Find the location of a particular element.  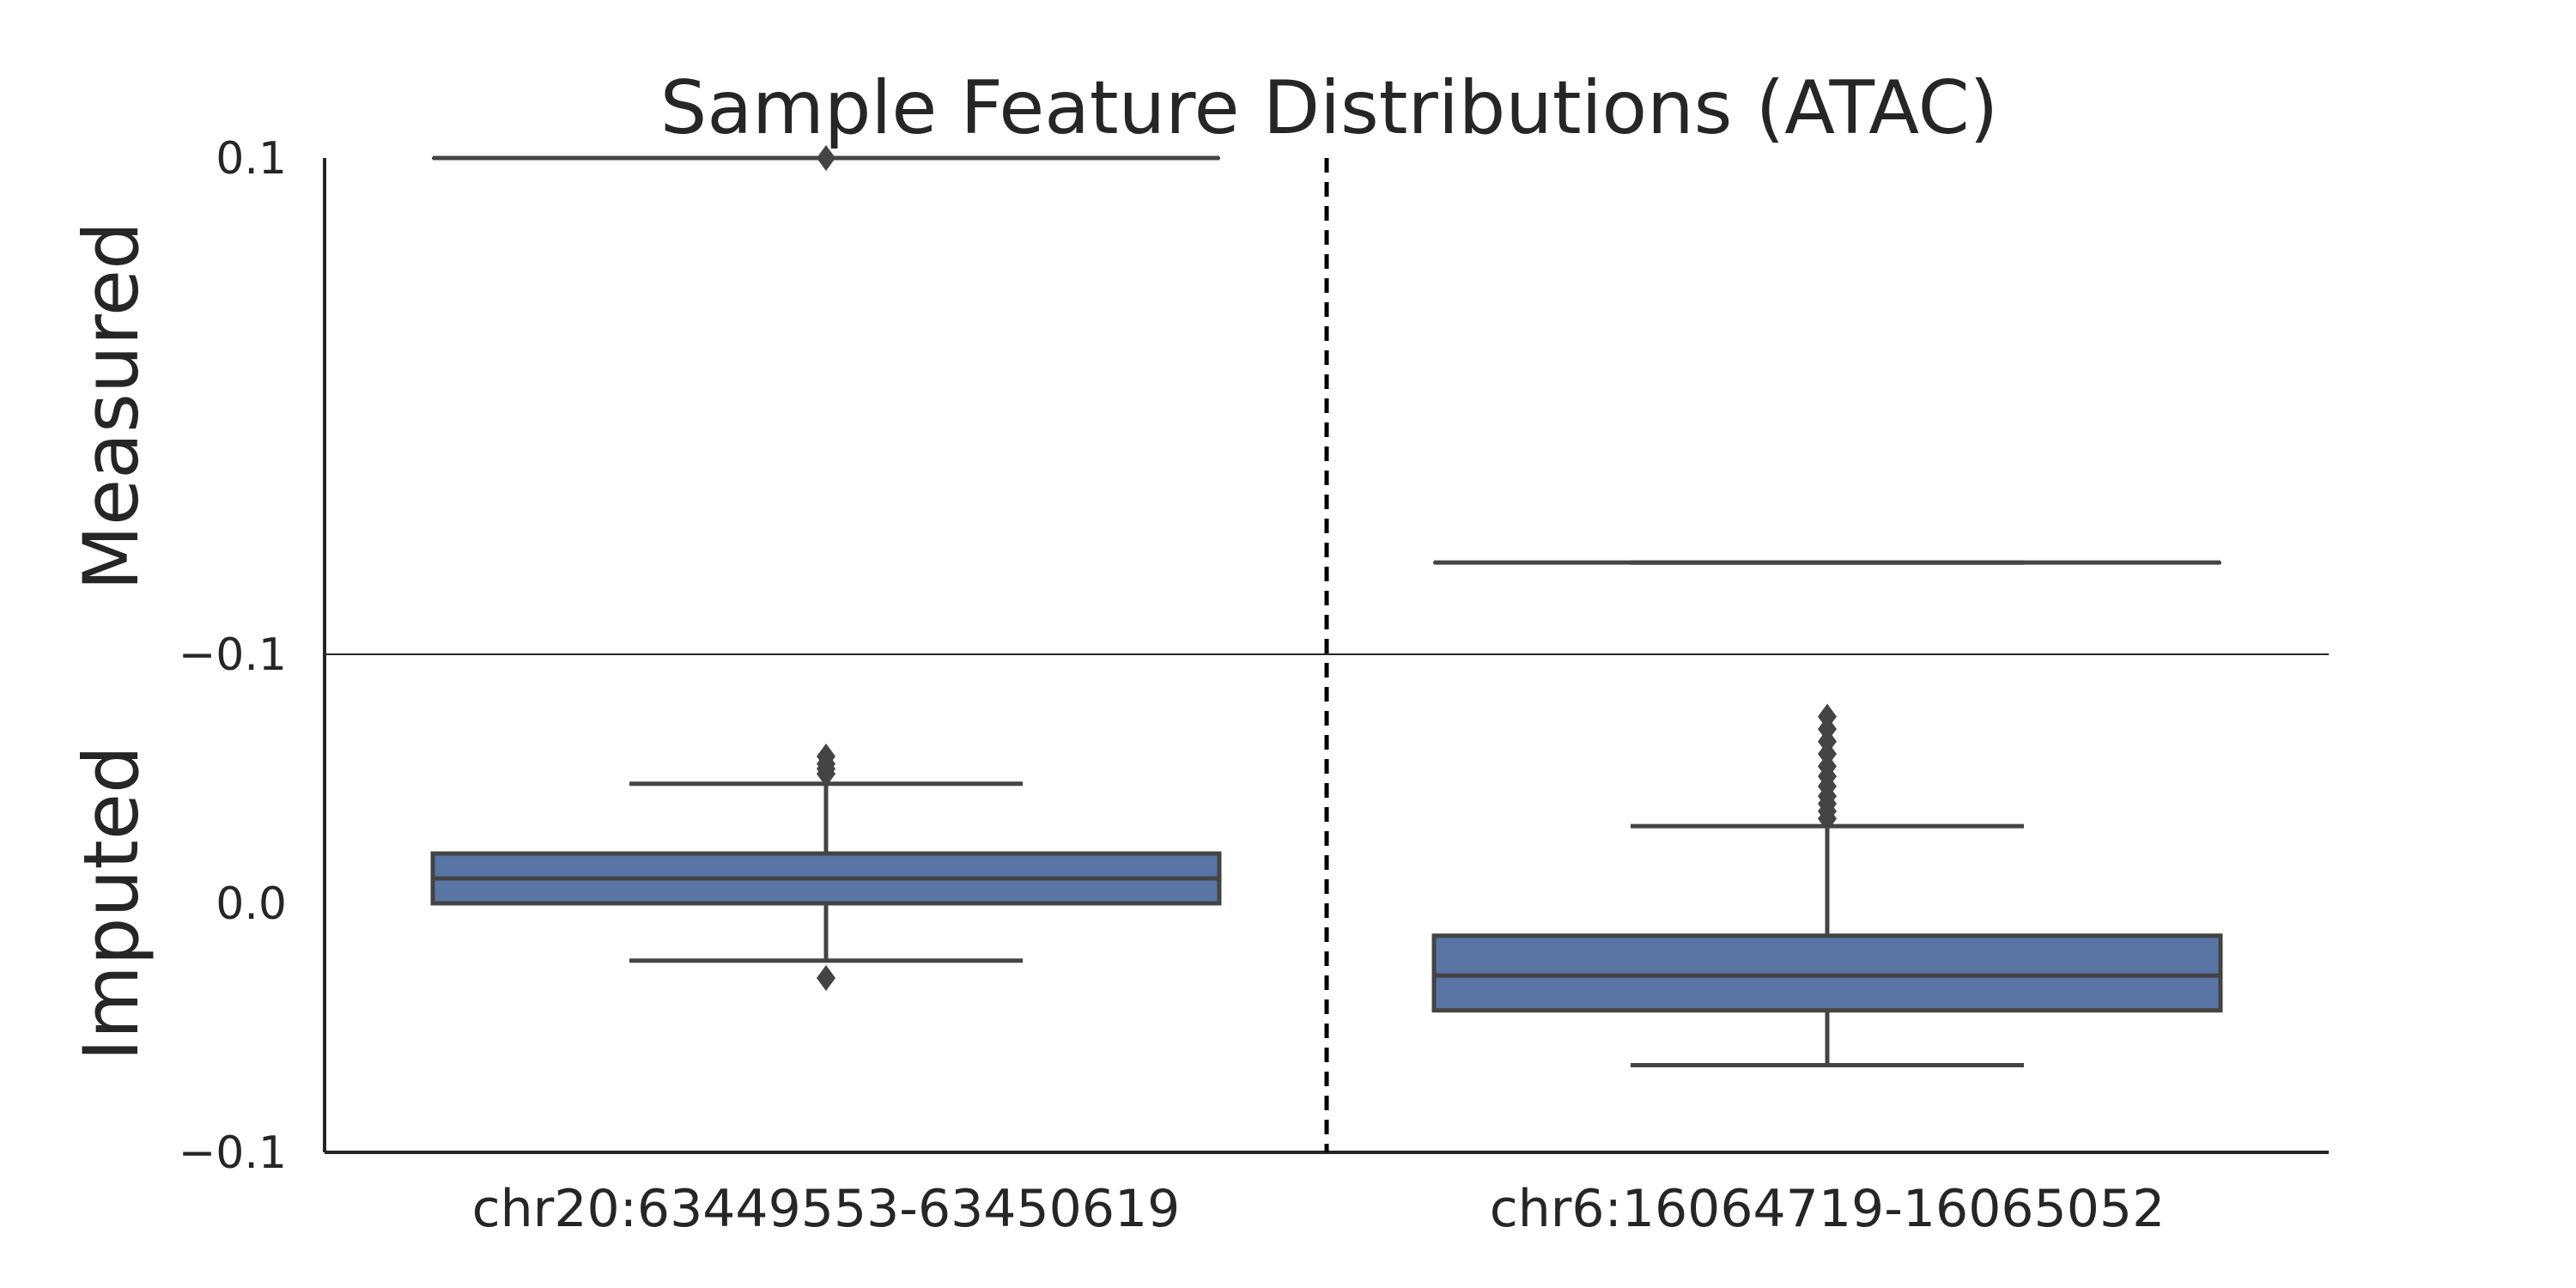

row-label-imputed: Imputed is located at coordinates (111, 903).